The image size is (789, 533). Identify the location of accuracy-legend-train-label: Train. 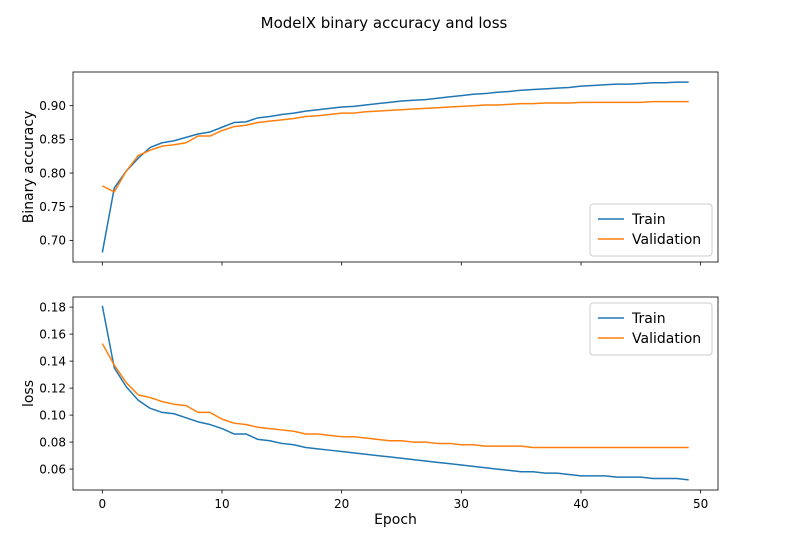
(648, 220).